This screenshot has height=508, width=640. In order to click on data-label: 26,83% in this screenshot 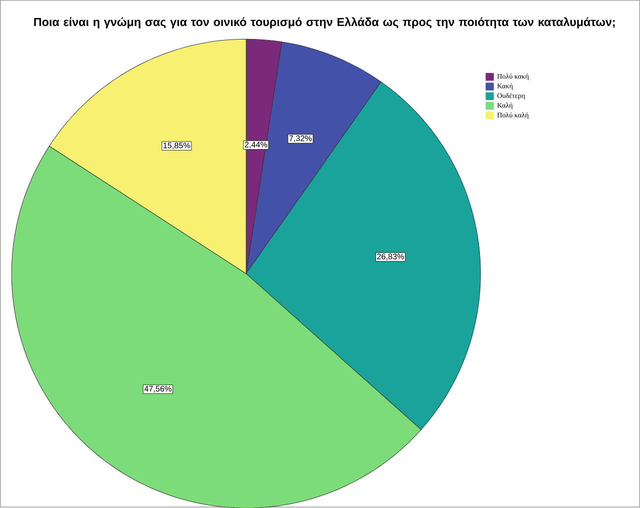, I will do `click(390, 256)`.